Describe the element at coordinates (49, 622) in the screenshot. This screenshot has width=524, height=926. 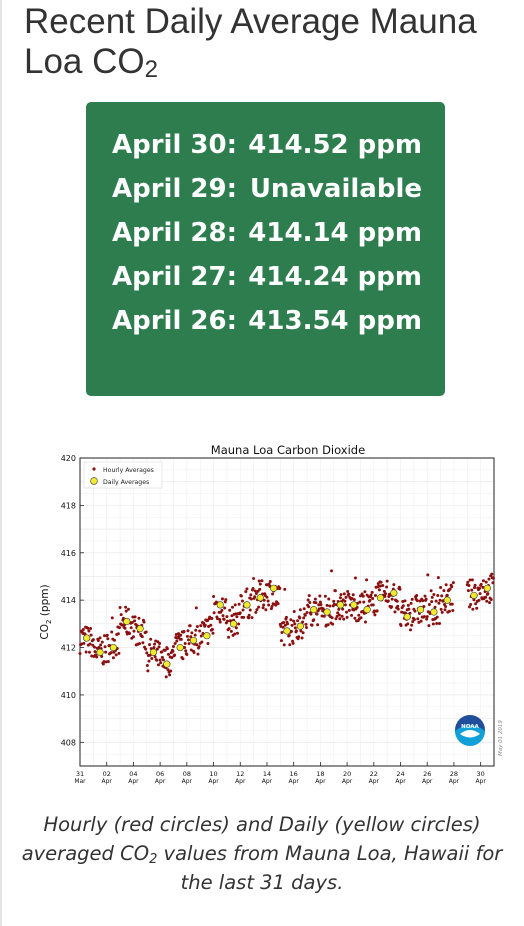
I see `y-axis-label-subscript: 2` at that location.